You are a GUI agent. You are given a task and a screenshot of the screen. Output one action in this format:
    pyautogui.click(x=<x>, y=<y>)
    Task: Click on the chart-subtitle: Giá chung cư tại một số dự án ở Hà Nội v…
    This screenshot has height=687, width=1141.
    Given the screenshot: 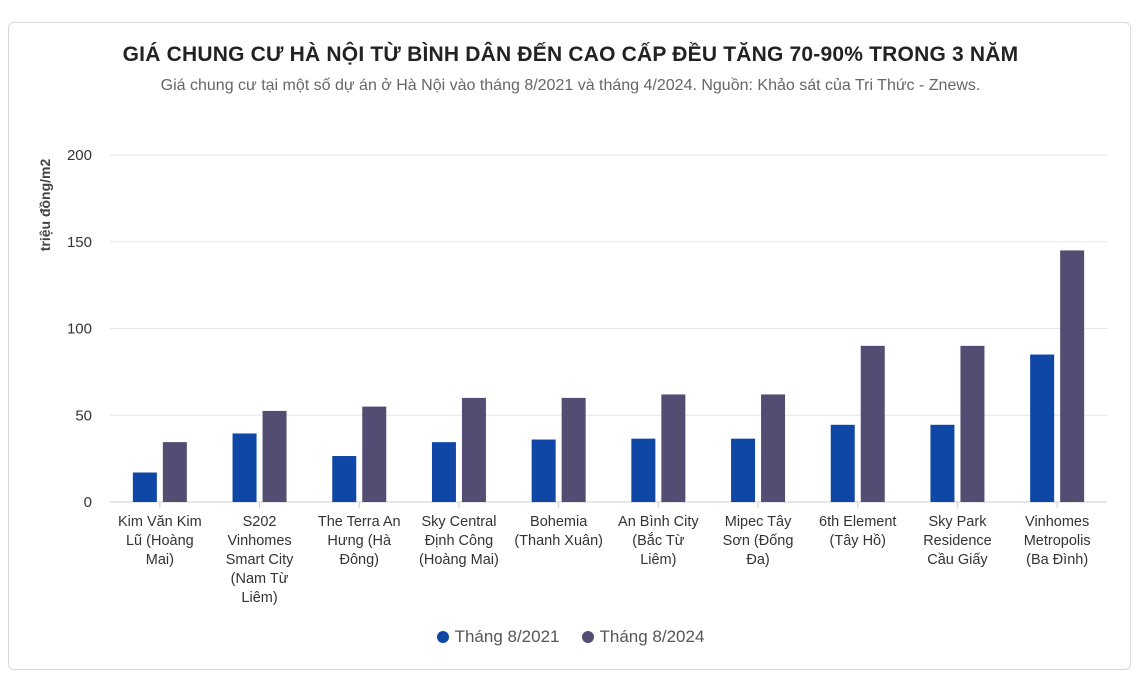 What is the action you would take?
    pyautogui.click(x=570, y=85)
    